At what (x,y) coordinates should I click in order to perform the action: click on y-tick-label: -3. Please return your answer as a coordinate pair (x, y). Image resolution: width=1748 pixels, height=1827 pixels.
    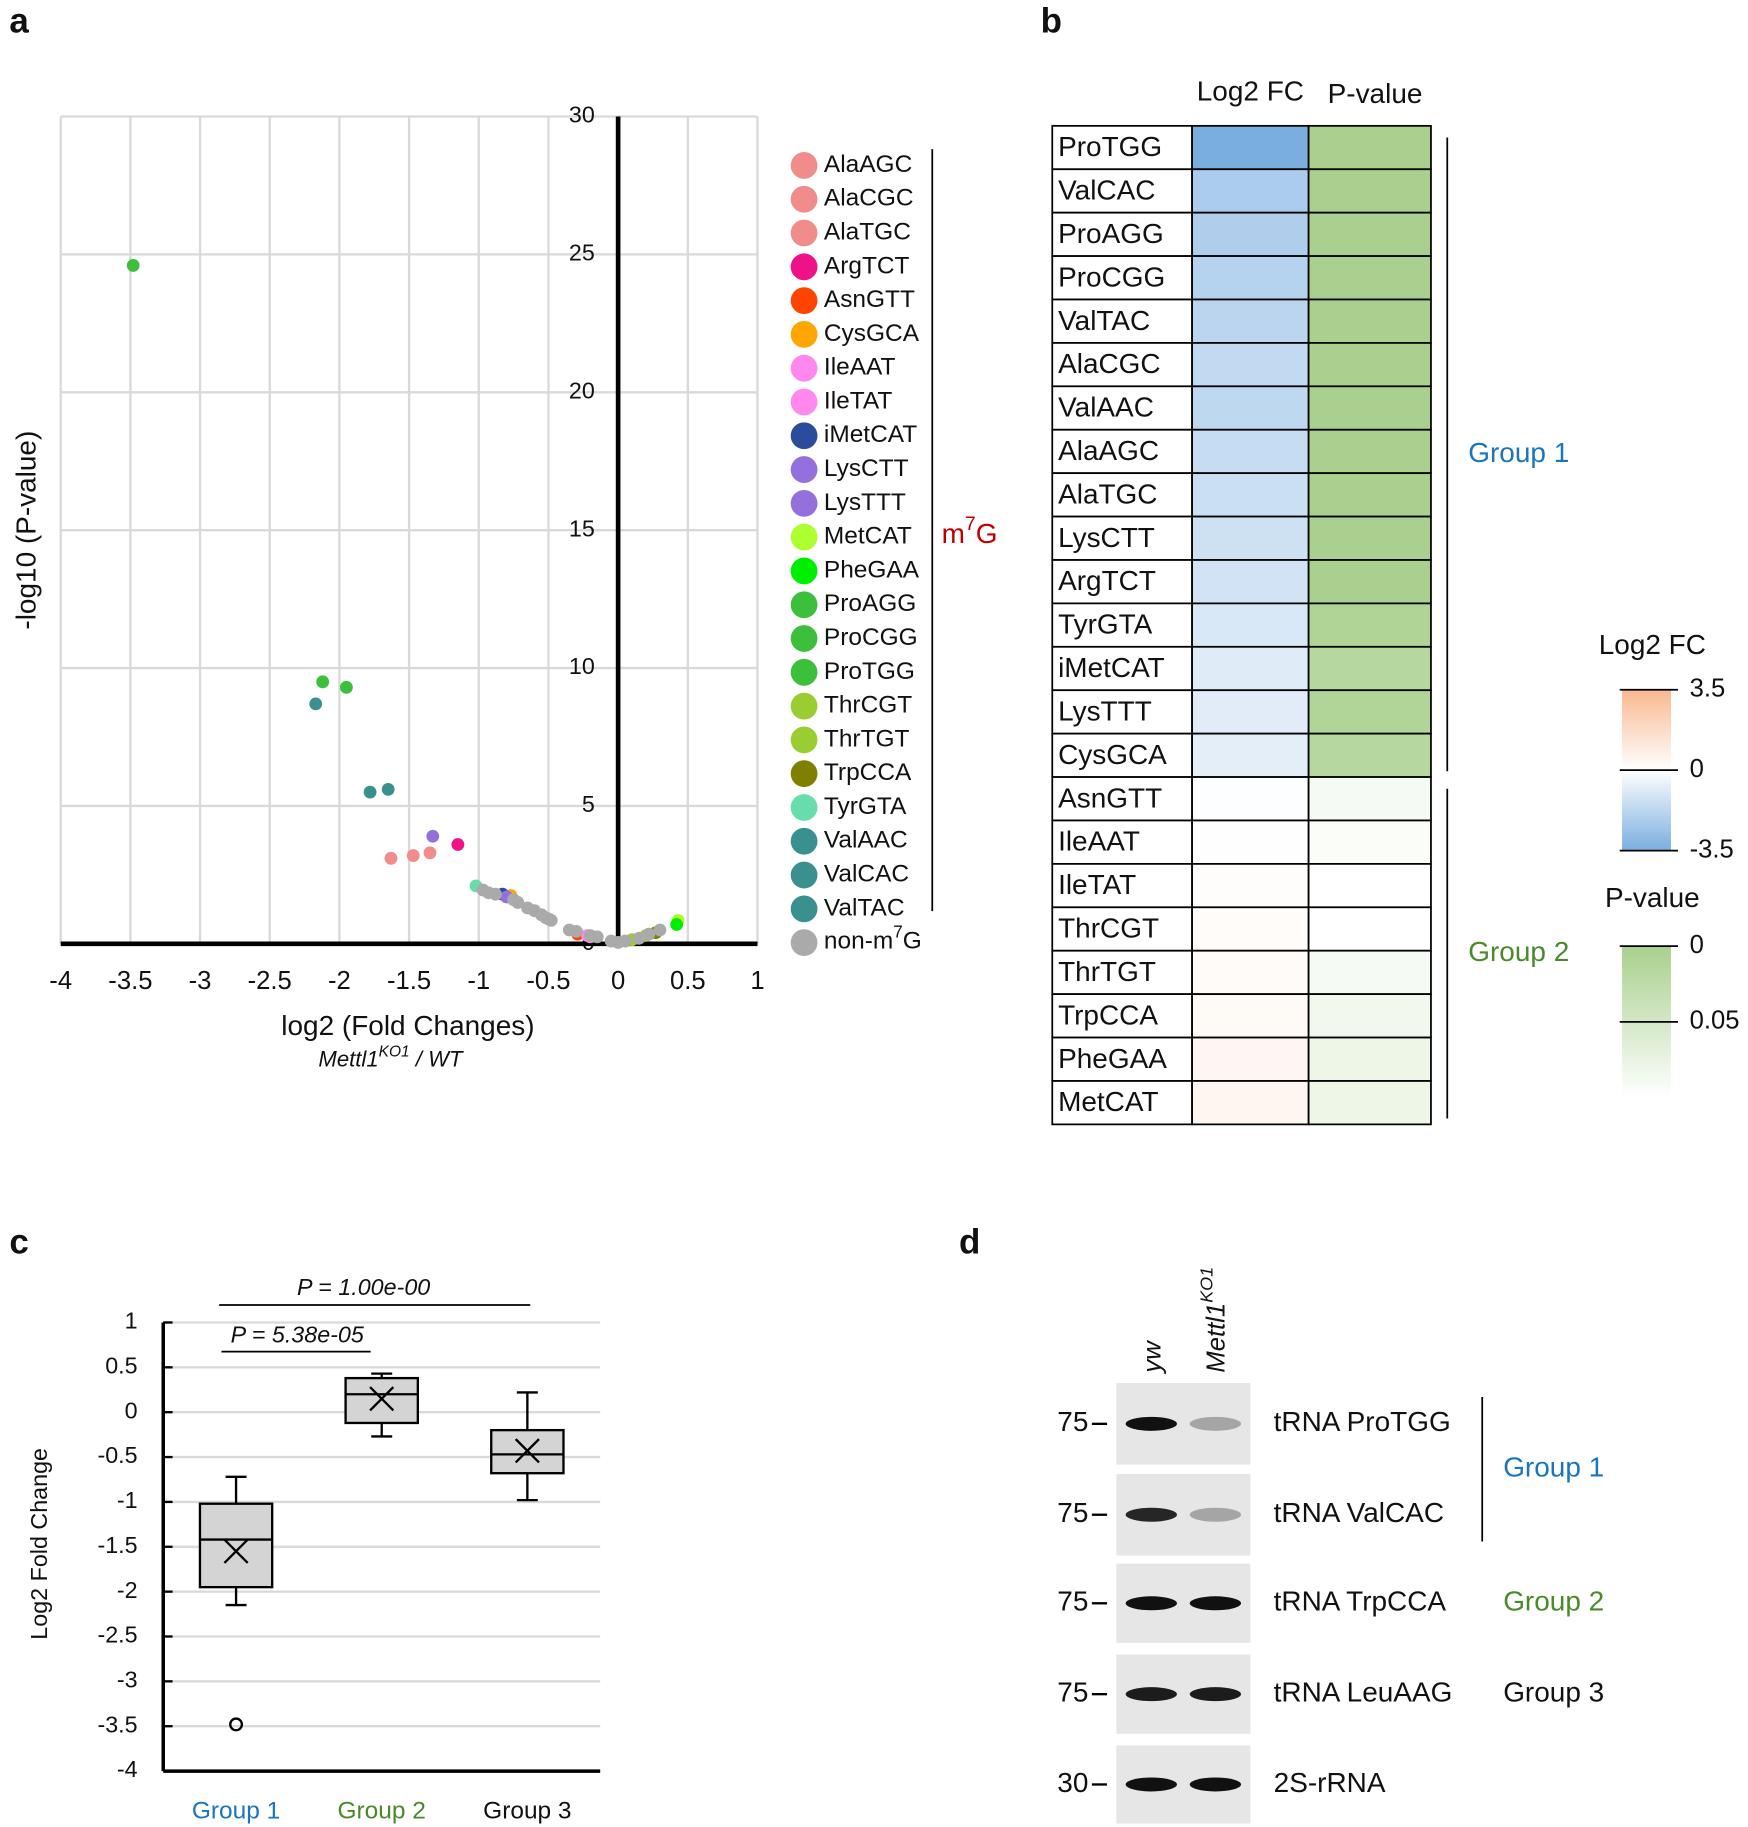
    Looking at the image, I should click on (127, 1680).